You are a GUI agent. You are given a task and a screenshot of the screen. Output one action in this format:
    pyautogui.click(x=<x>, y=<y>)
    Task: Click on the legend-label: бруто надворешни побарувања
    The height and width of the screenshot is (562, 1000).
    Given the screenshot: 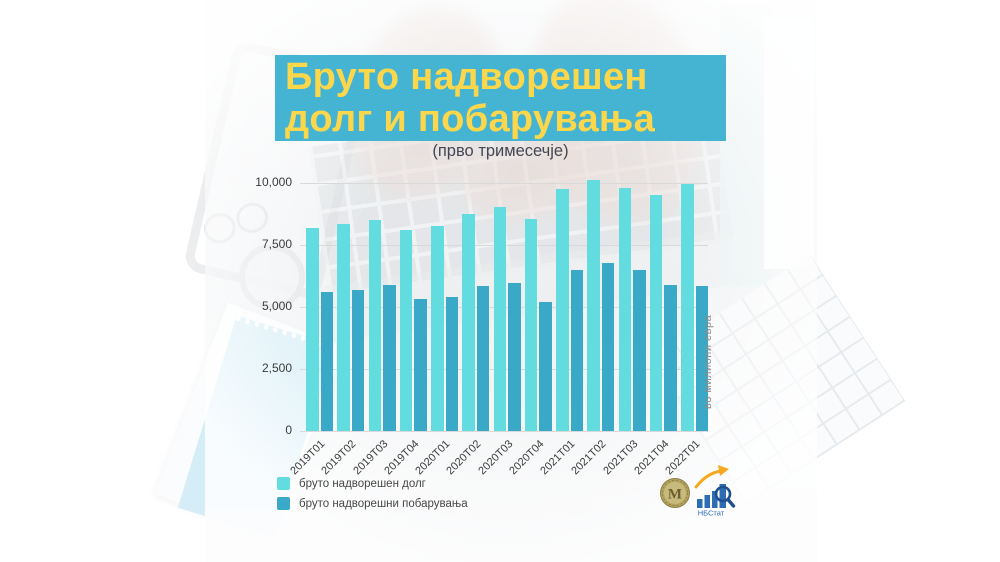 What is the action you would take?
    pyautogui.click(x=383, y=503)
    